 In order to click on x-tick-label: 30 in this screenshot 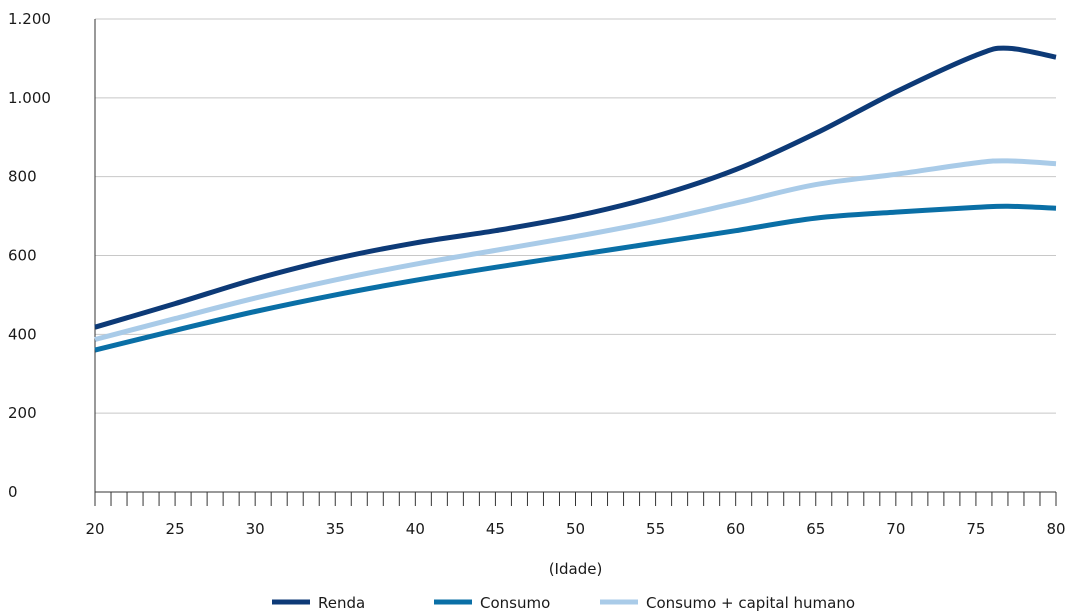, I will do `click(255, 529)`.